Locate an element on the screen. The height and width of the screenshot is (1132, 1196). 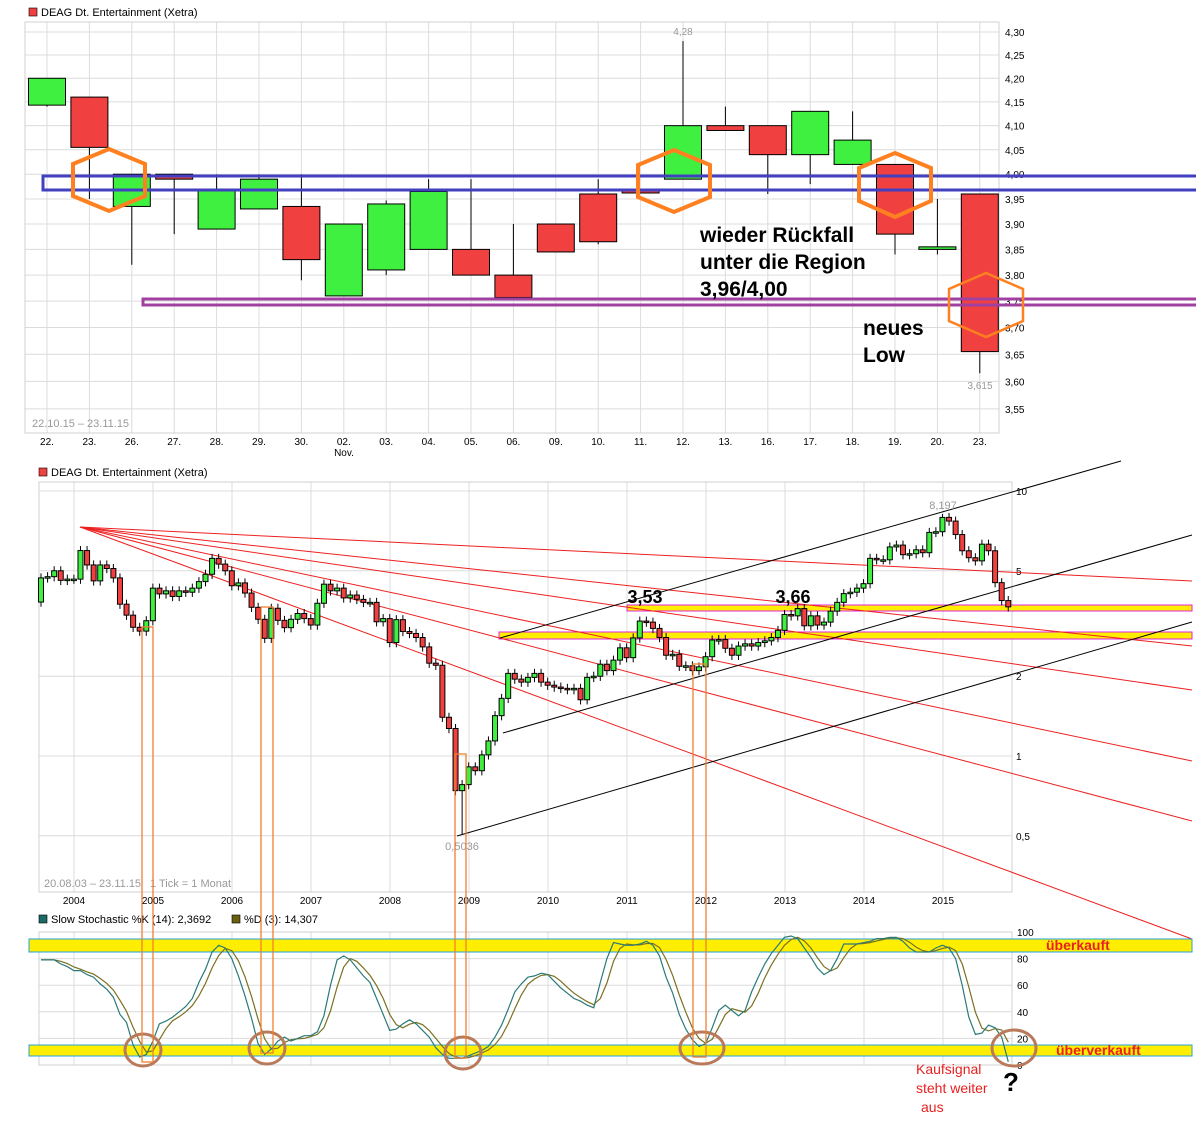
annotation-text: steht weiter is located at coordinates (952, 1088).